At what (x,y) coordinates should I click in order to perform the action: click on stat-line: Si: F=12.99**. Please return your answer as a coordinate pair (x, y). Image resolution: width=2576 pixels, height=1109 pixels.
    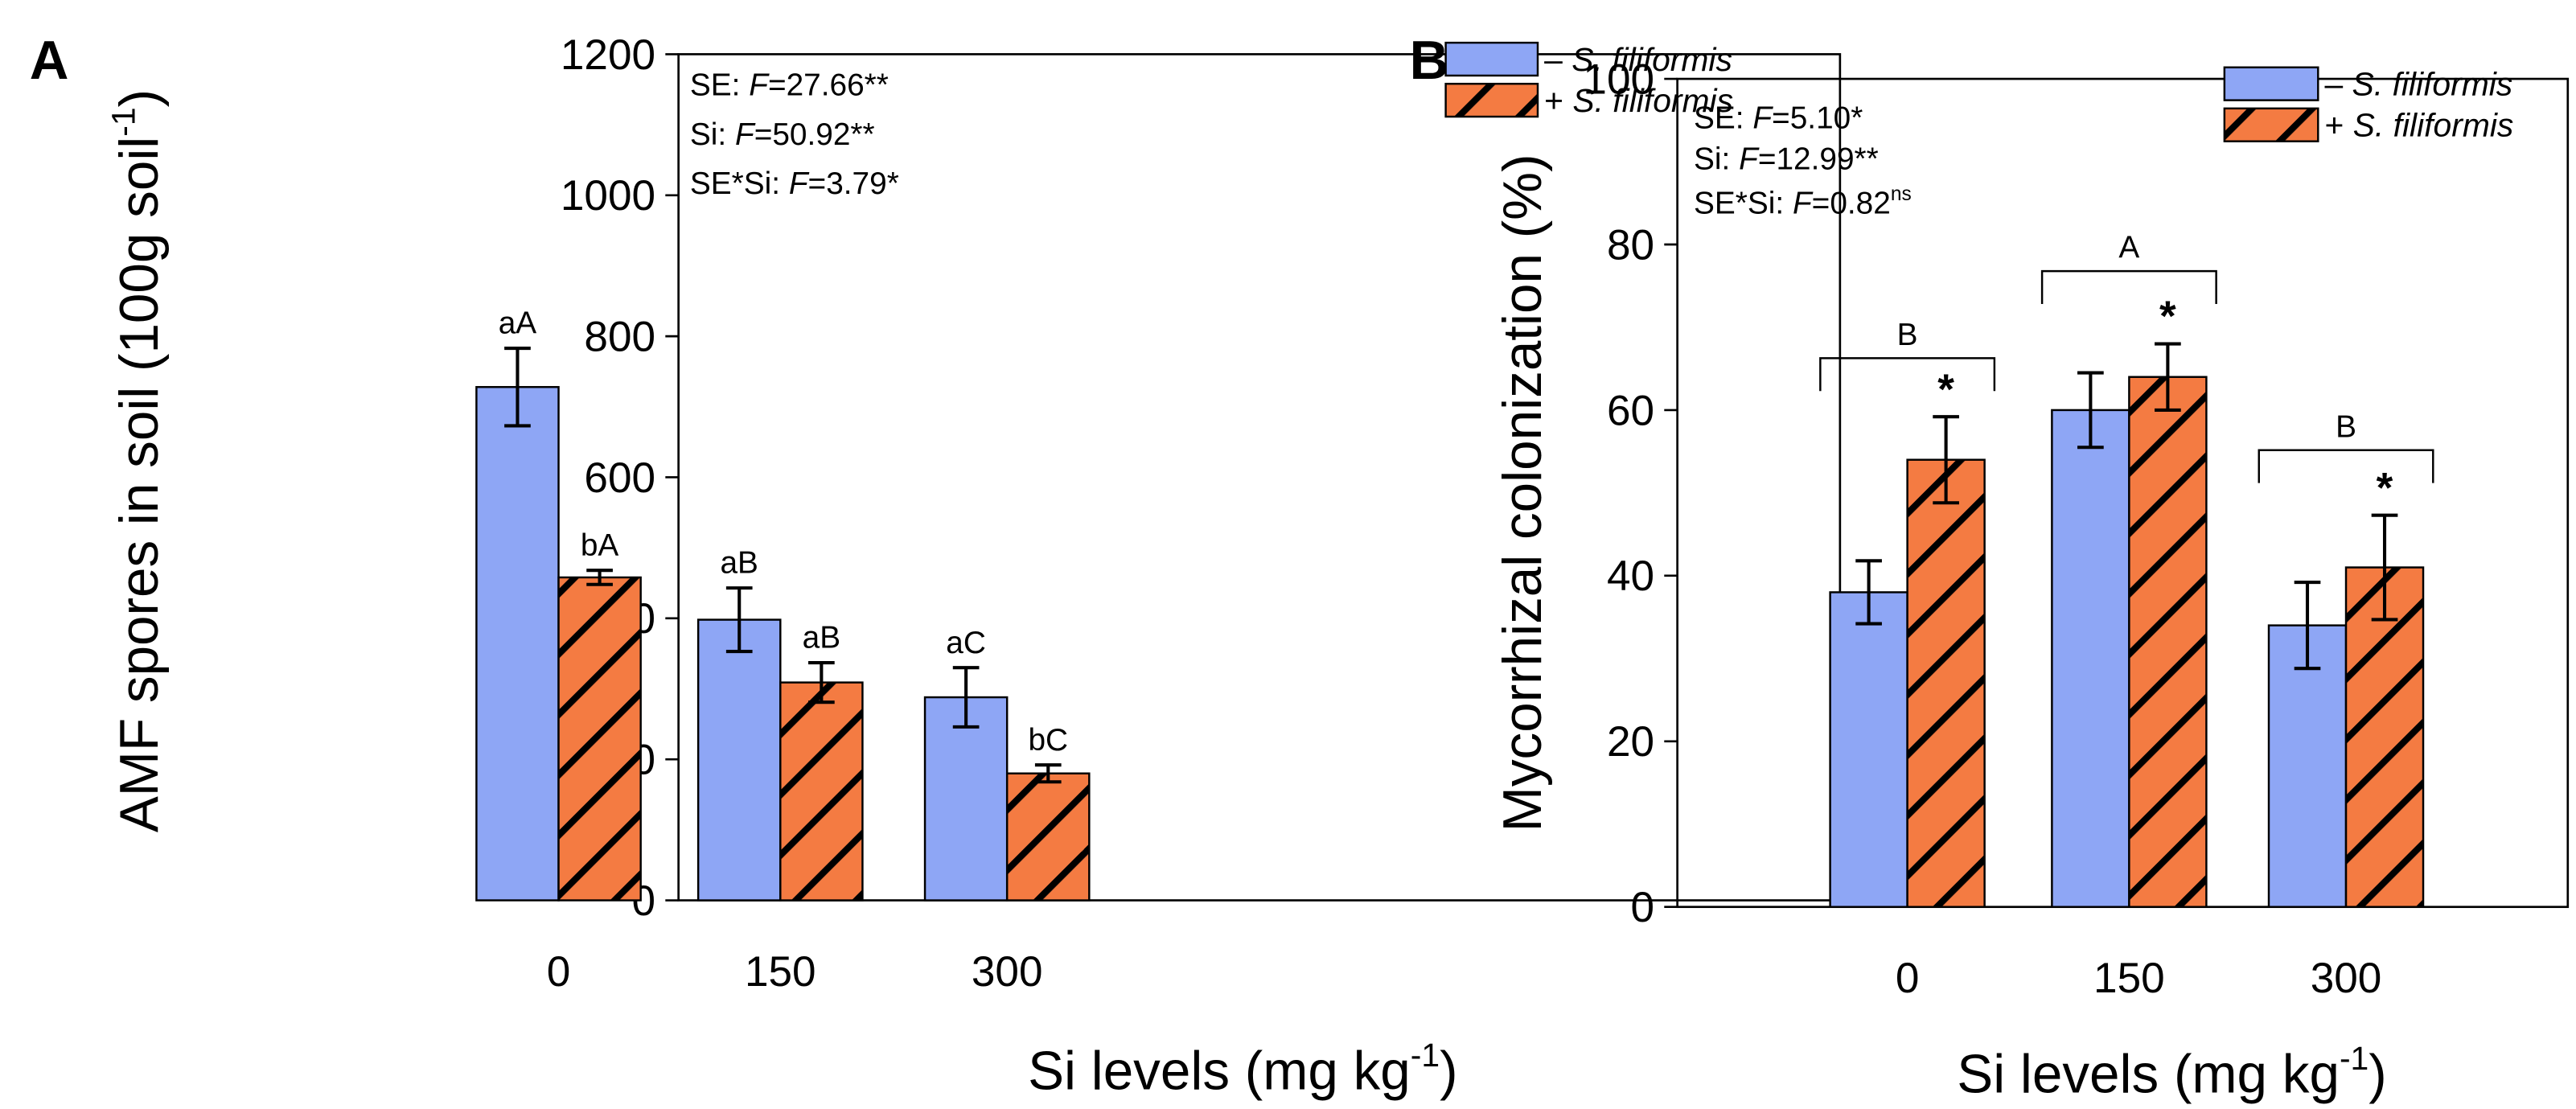
    Looking at the image, I should click on (1786, 159).